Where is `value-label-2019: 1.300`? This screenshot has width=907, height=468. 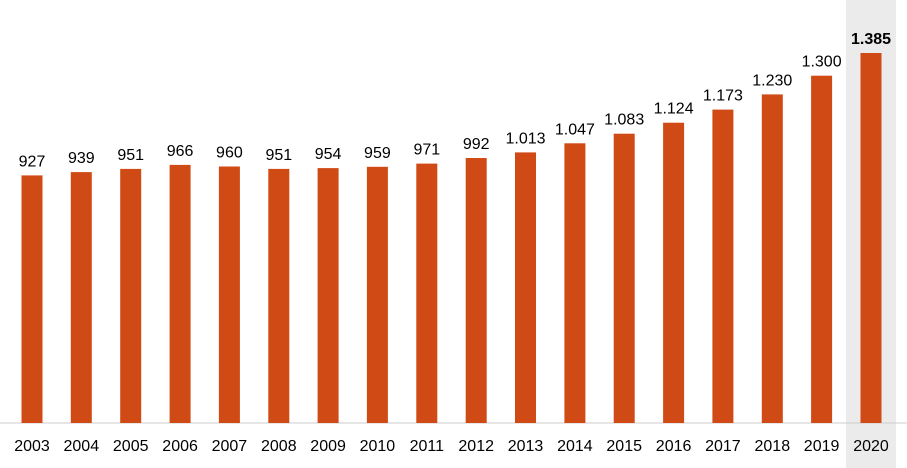
value-label-2019: 1.300 is located at coordinates (822, 62).